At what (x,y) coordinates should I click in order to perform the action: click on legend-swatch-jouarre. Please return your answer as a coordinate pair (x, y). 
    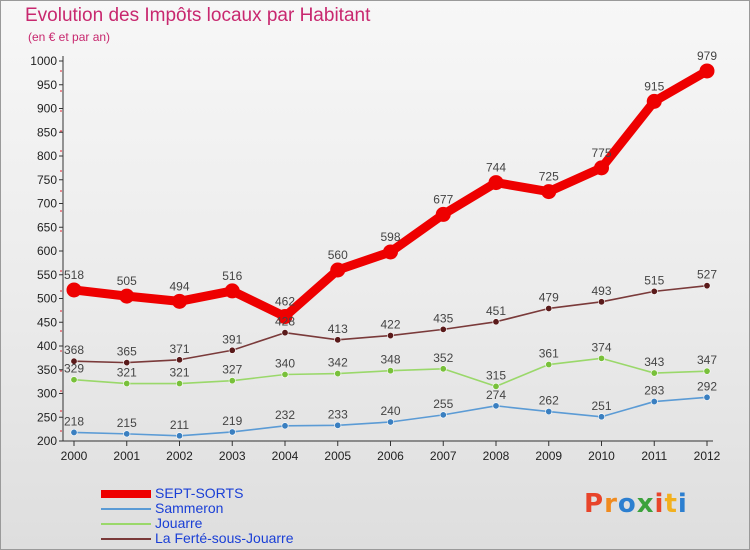
    Looking at the image, I should click on (126, 524).